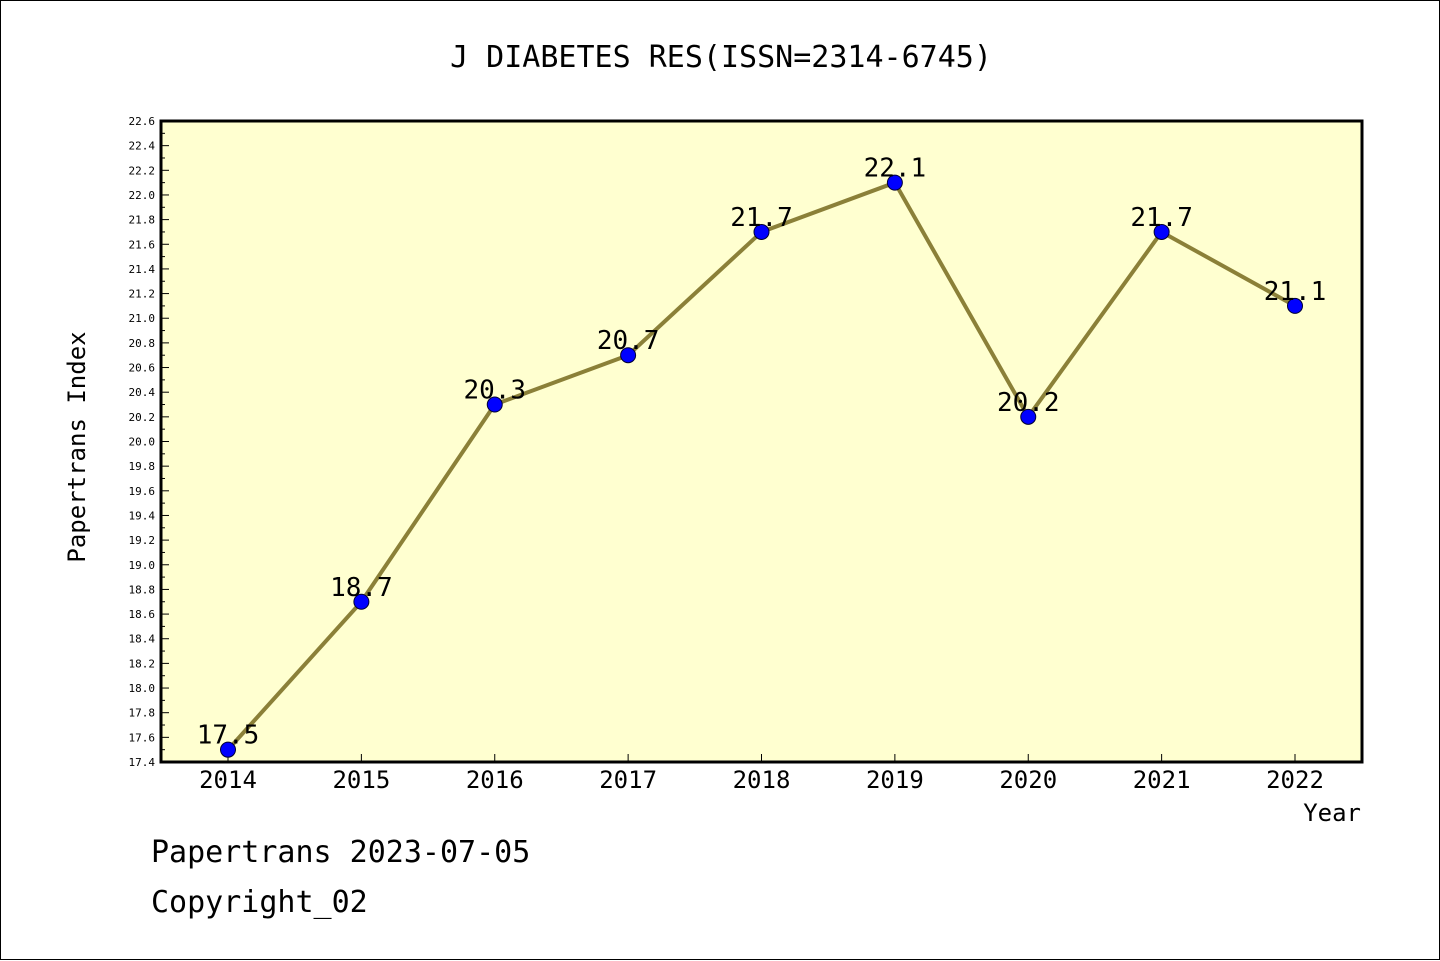 The image size is (1440, 961). I want to click on data-label: 21.1, so click(1295, 292).